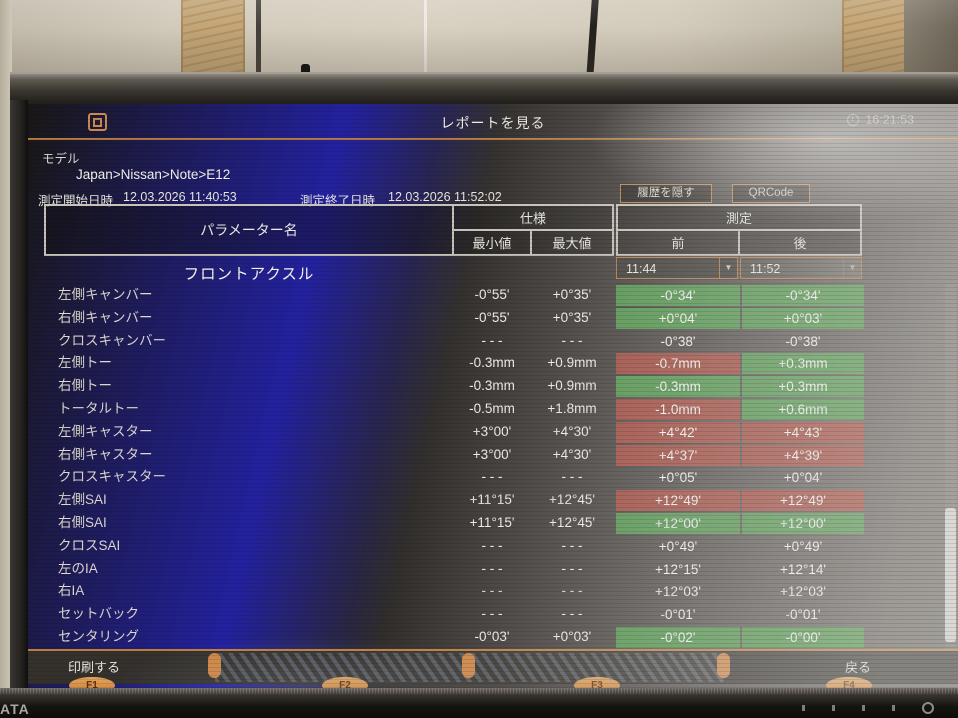 This screenshot has height=718, width=958. I want to click on parameter-name: 右IA, so click(71, 591).